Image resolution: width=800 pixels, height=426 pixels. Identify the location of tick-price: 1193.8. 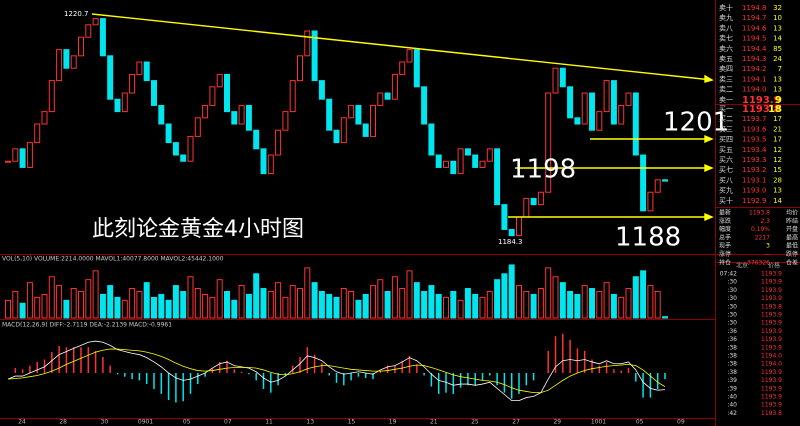
(771, 306).